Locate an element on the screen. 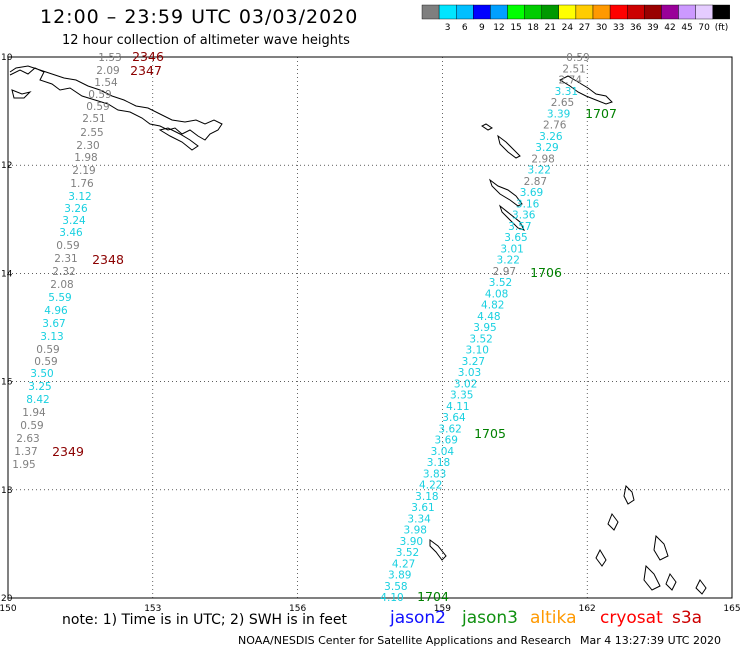 The height and width of the screenshot is (650, 740). swh-value: 2.98 is located at coordinates (542, 159).